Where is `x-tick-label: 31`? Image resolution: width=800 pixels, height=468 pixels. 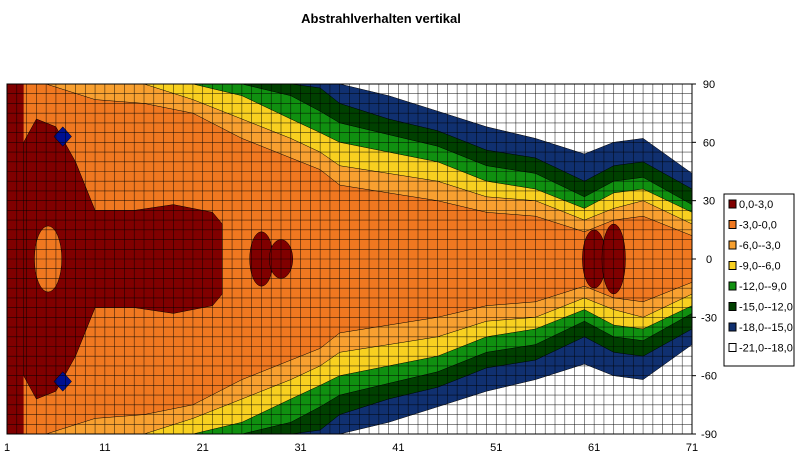 x-tick-label: 31 is located at coordinates (300, 448).